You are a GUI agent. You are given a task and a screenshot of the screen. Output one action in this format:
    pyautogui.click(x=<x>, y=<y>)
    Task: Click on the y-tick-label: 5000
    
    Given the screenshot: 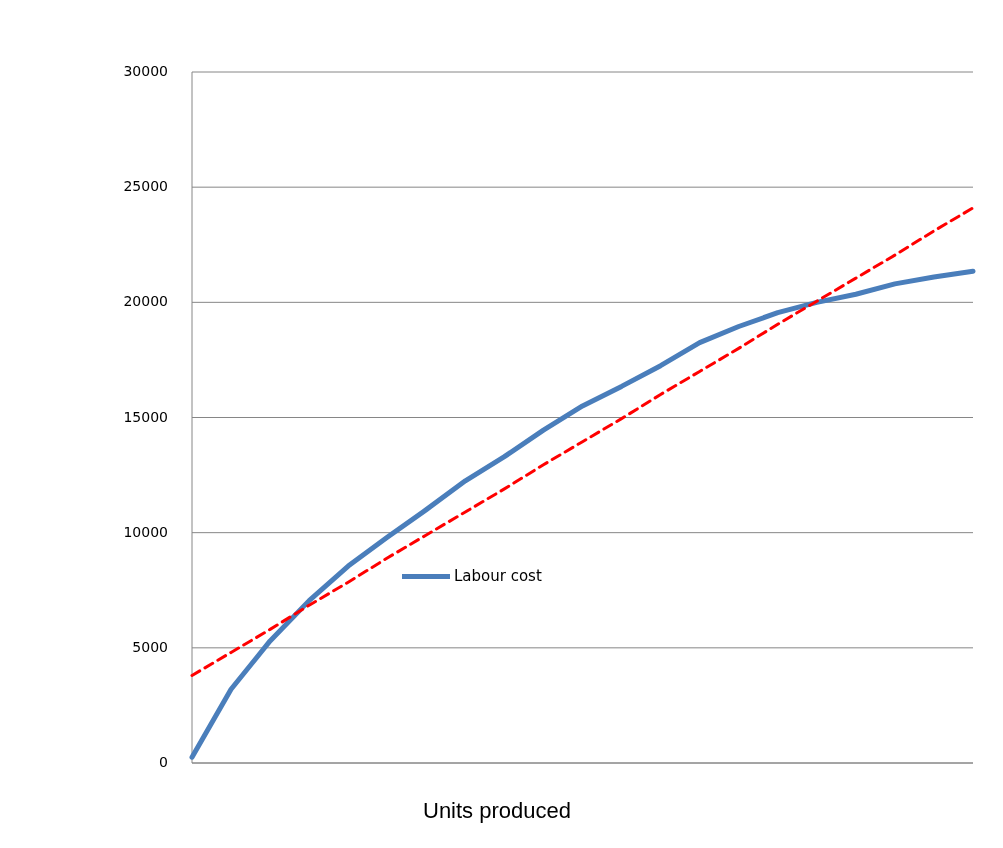 What is the action you would take?
    pyautogui.click(x=150, y=646)
    